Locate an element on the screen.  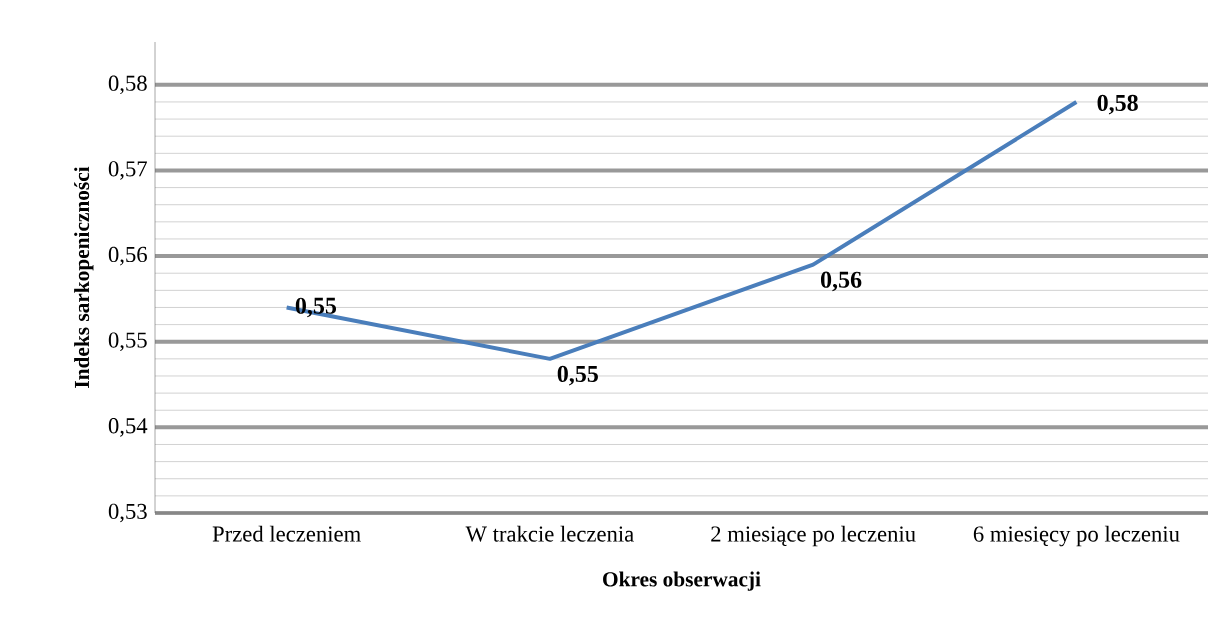
x-tick-label: Przed leczeniem is located at coordinates (286, 533).